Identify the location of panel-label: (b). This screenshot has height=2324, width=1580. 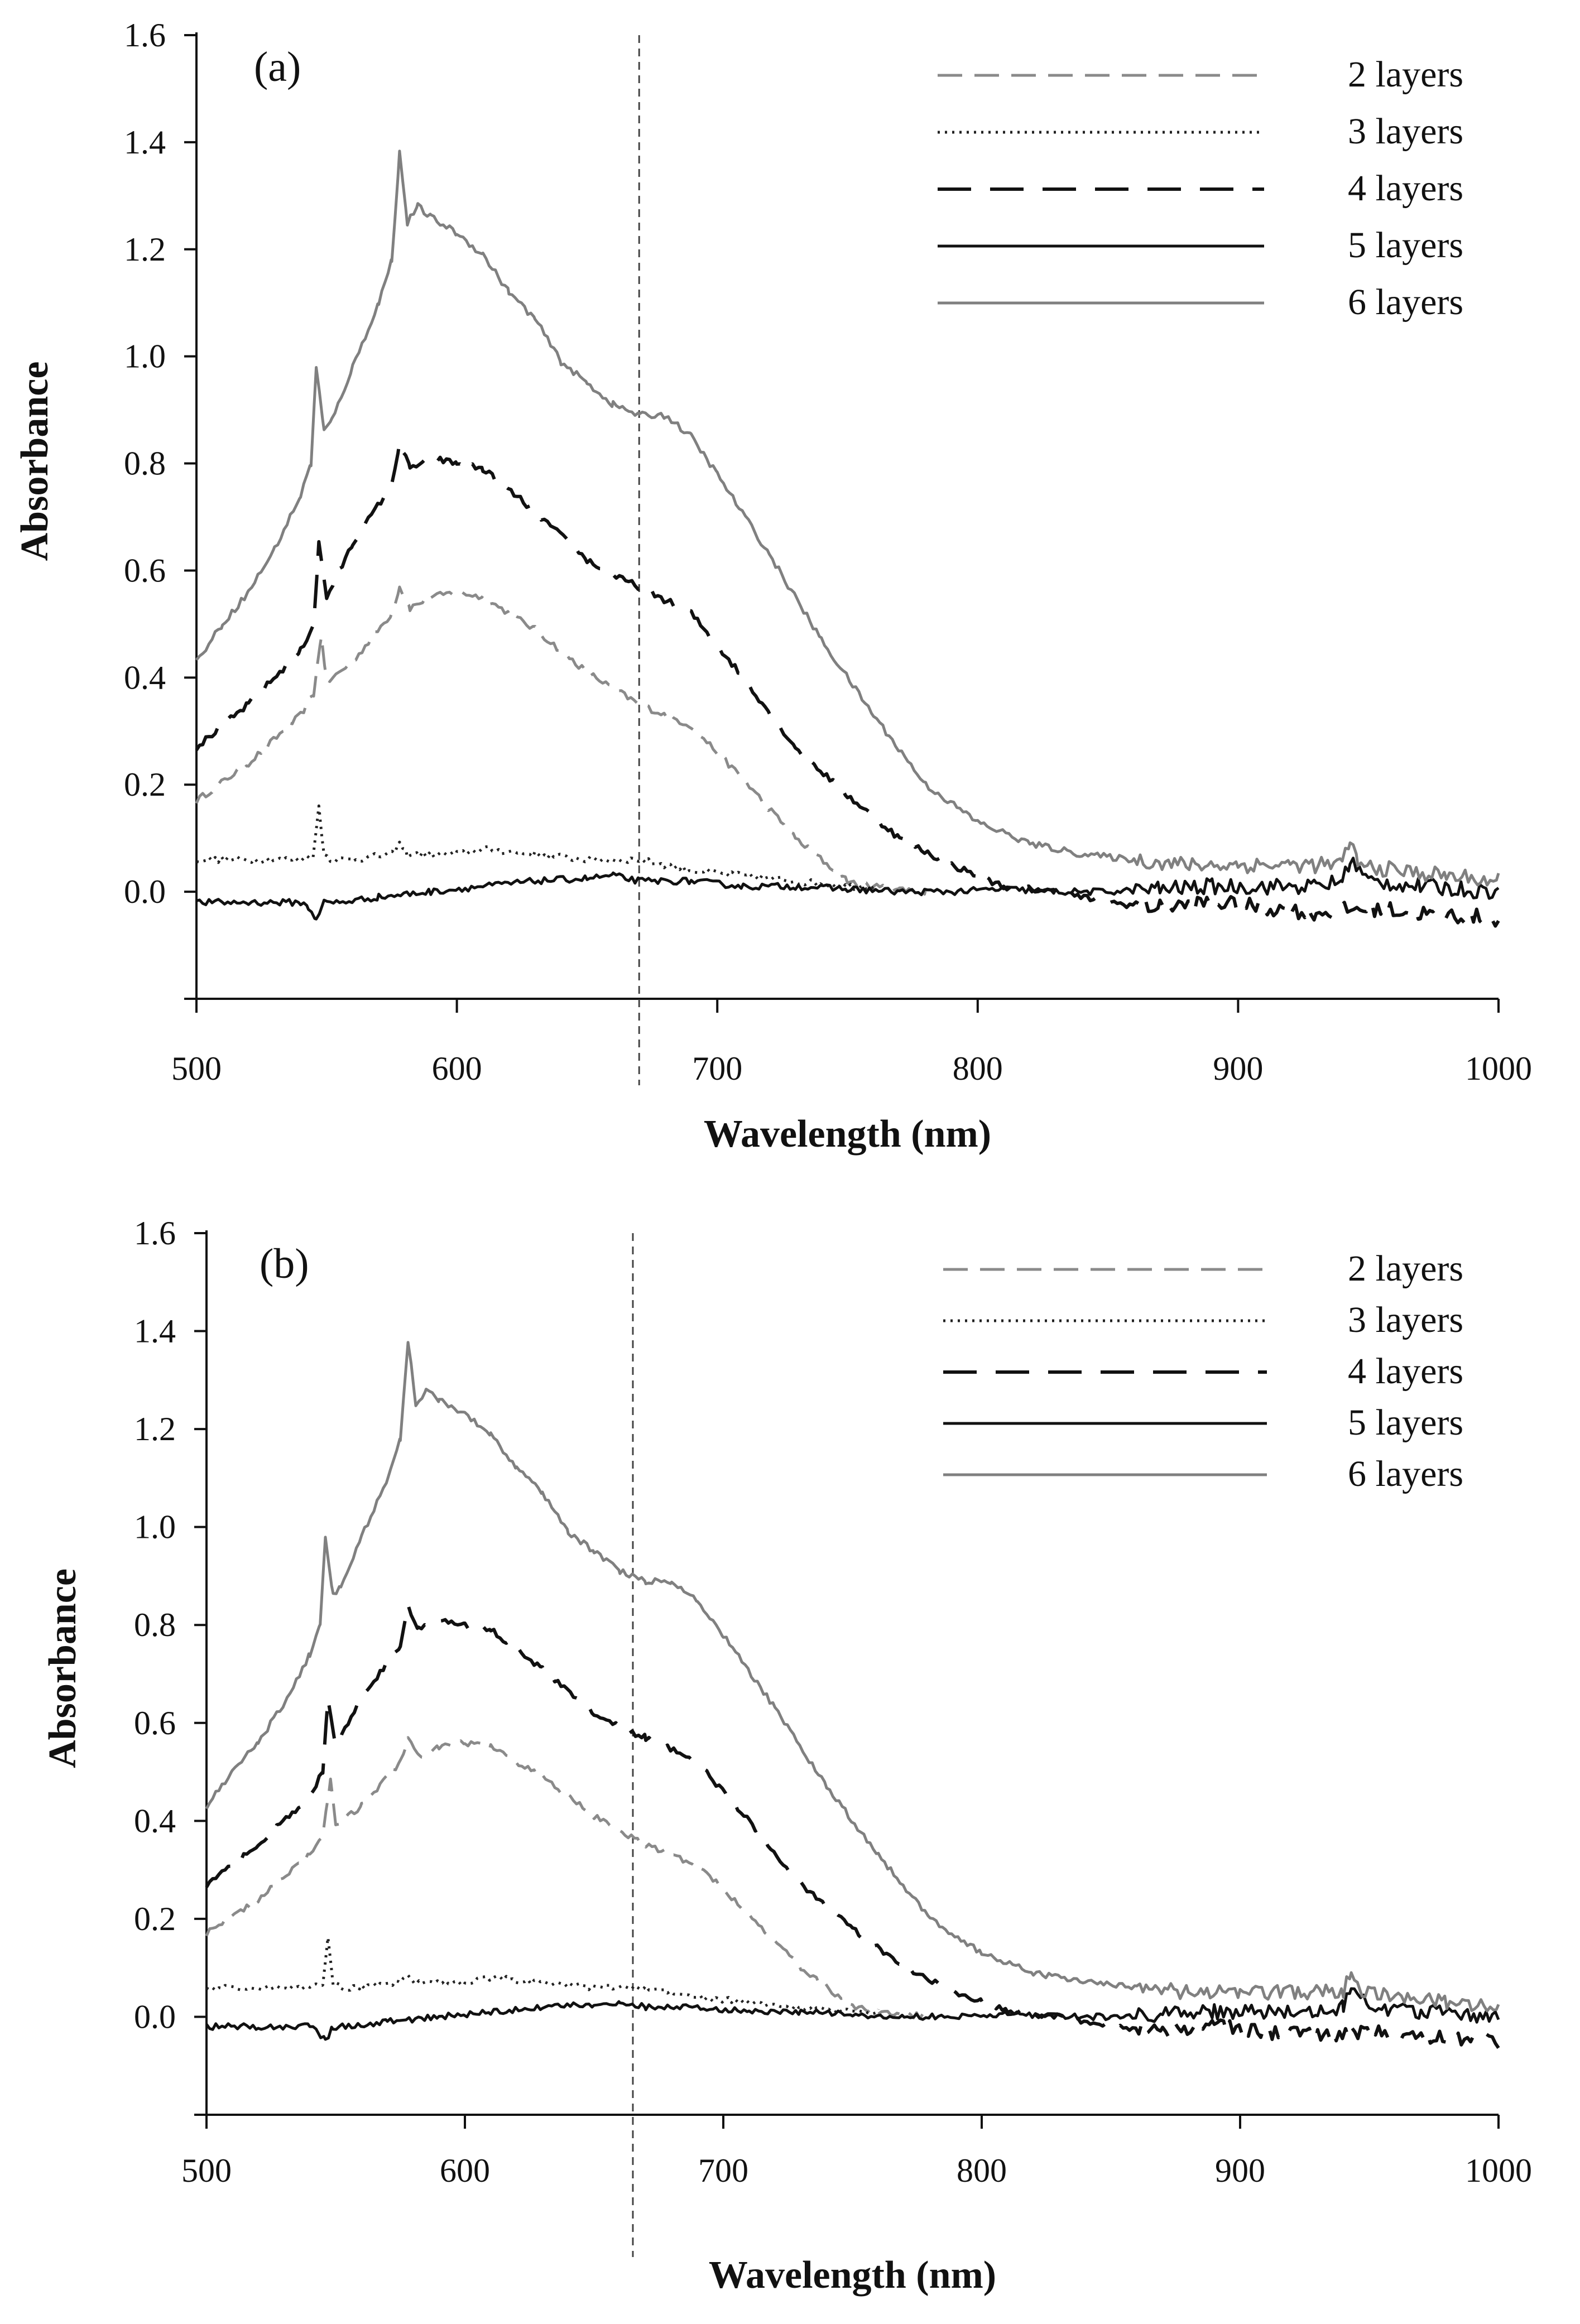
(284, 1264).